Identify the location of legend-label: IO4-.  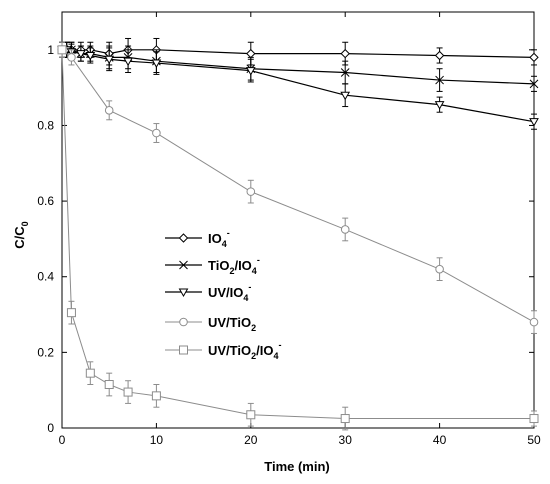
(219, 238).